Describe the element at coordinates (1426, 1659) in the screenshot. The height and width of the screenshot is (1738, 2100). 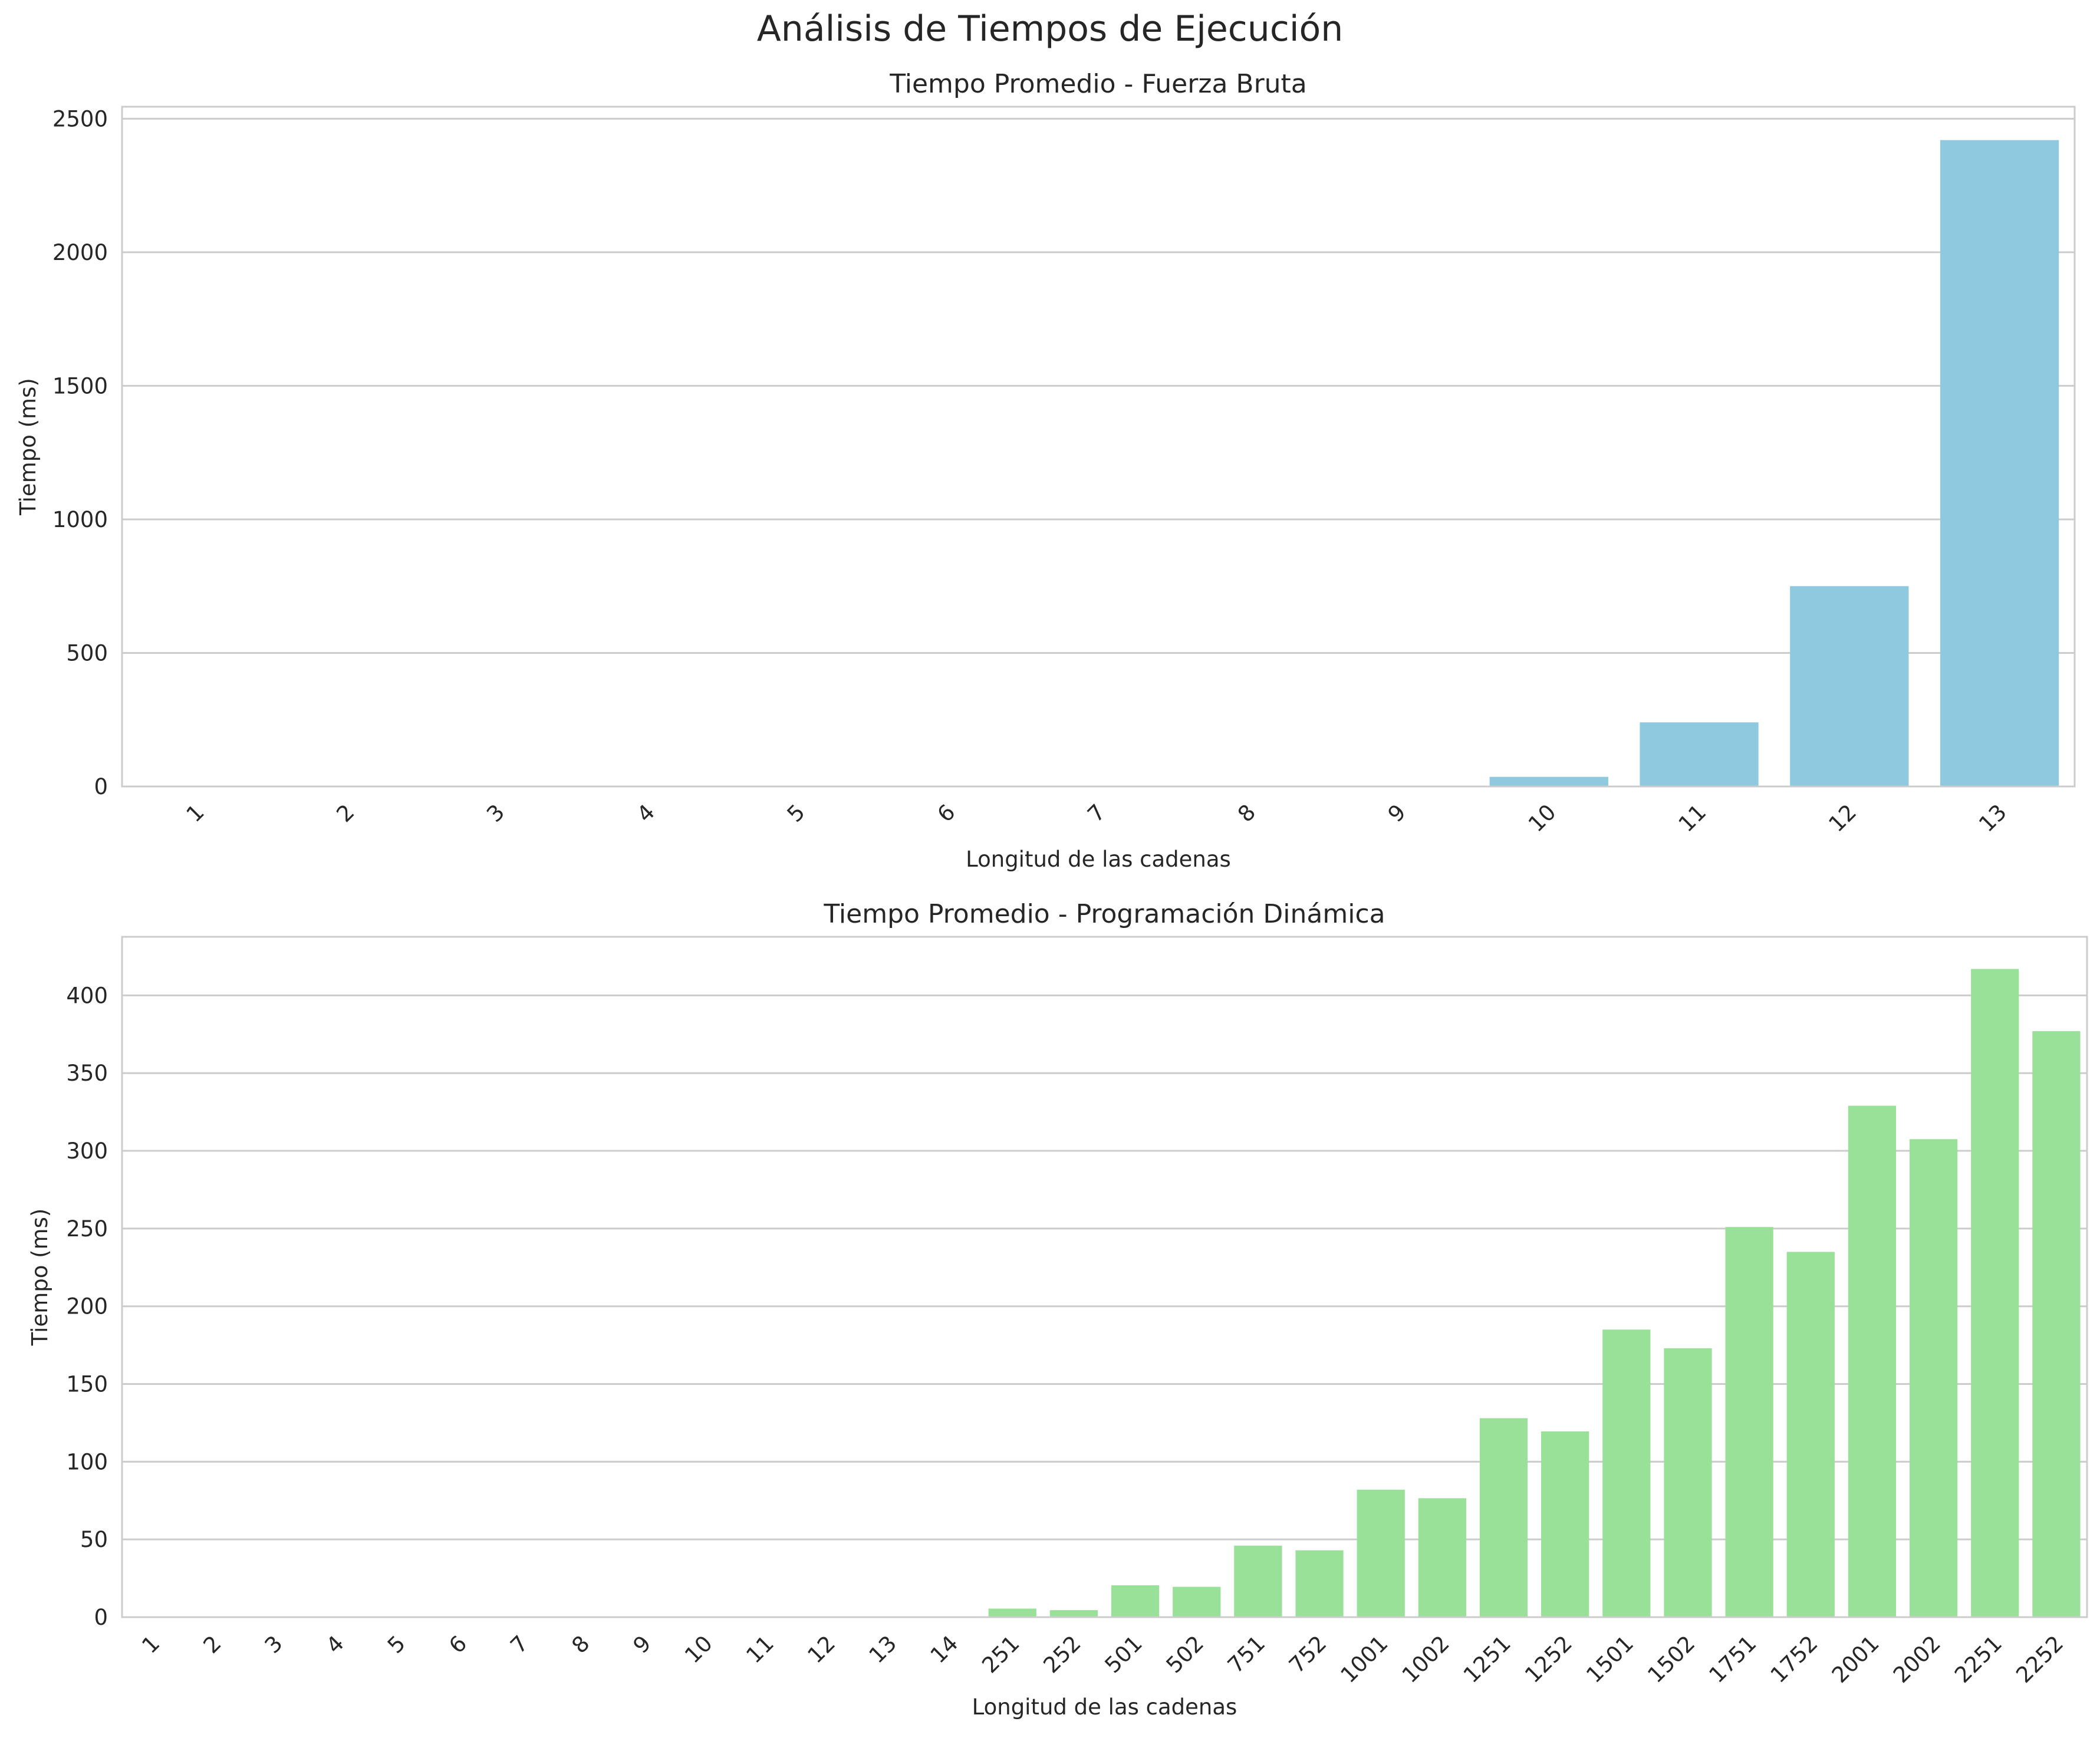
I see `x-tick-label: 1002` at that location.